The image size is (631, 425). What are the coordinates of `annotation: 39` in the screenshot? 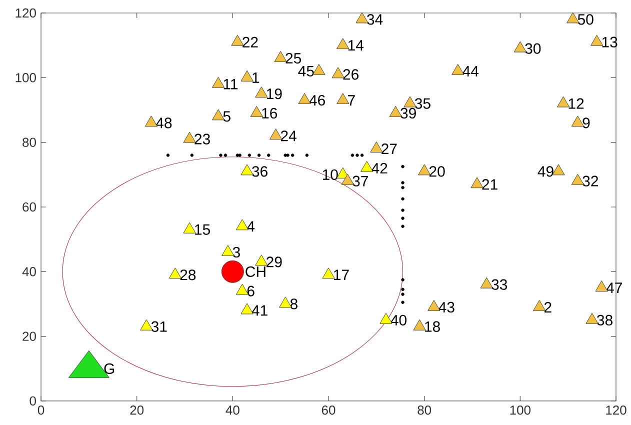 It's located at (408, 113).